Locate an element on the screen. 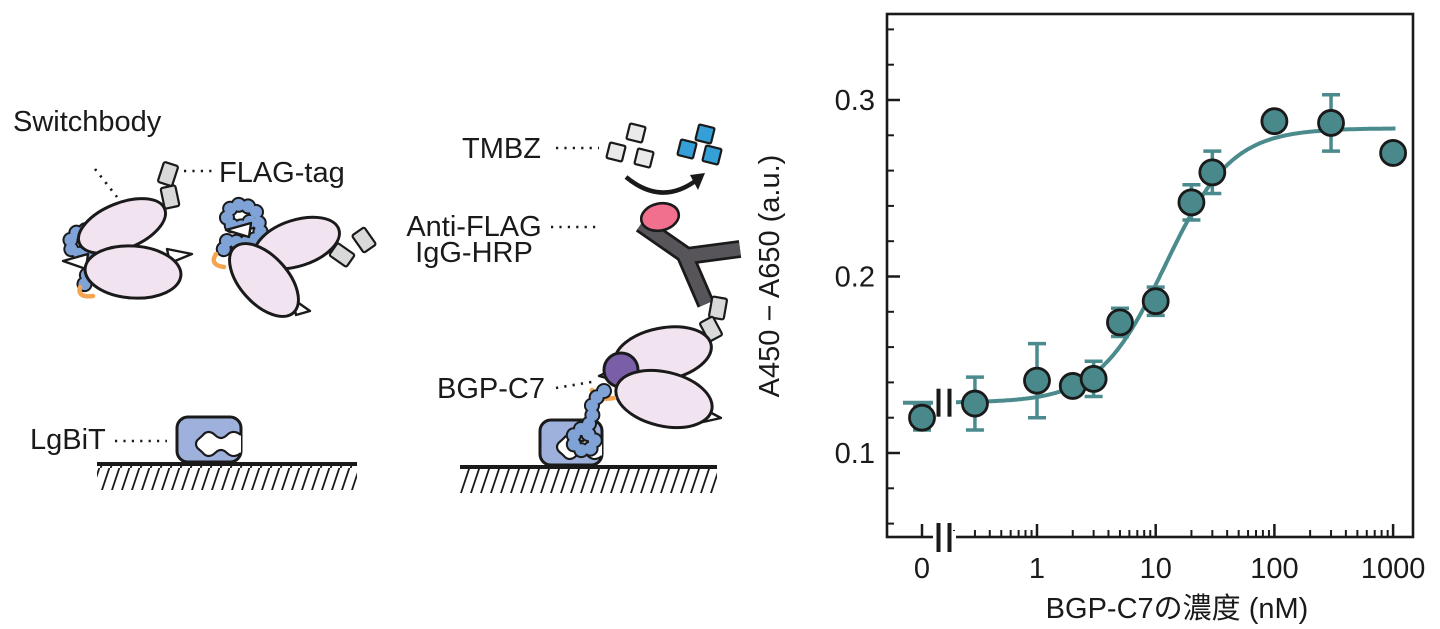 This screenshot has width=1440, height=629. y-tick-label: 0.2 is located at coordinates (855, 278).